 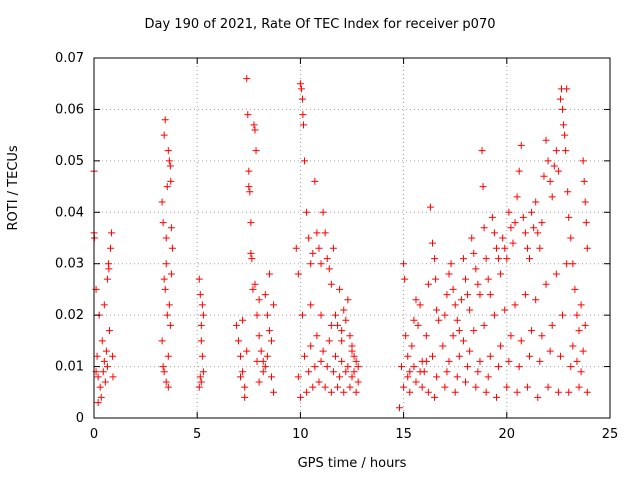 I want to click on x-tick-label: 15, so click(x=403, y=434).